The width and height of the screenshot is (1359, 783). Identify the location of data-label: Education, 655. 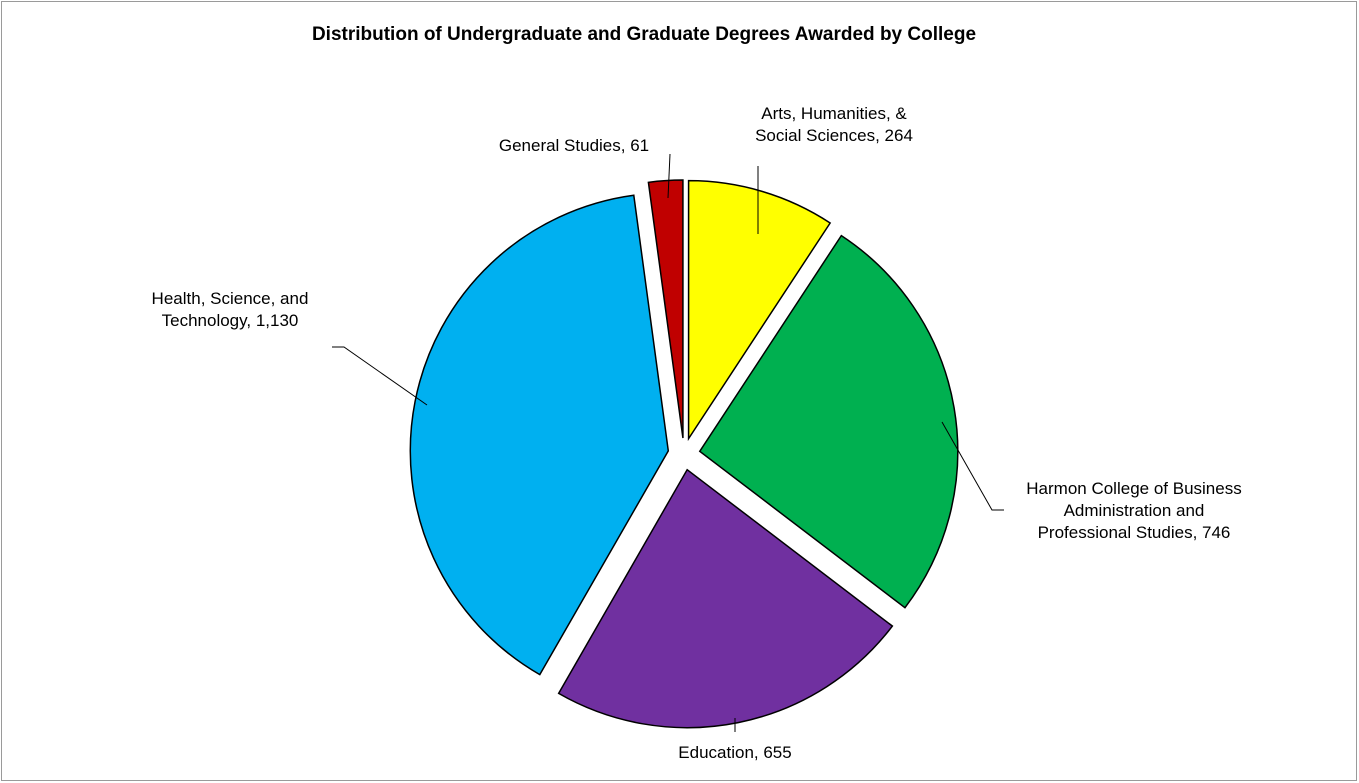
(734, 752).